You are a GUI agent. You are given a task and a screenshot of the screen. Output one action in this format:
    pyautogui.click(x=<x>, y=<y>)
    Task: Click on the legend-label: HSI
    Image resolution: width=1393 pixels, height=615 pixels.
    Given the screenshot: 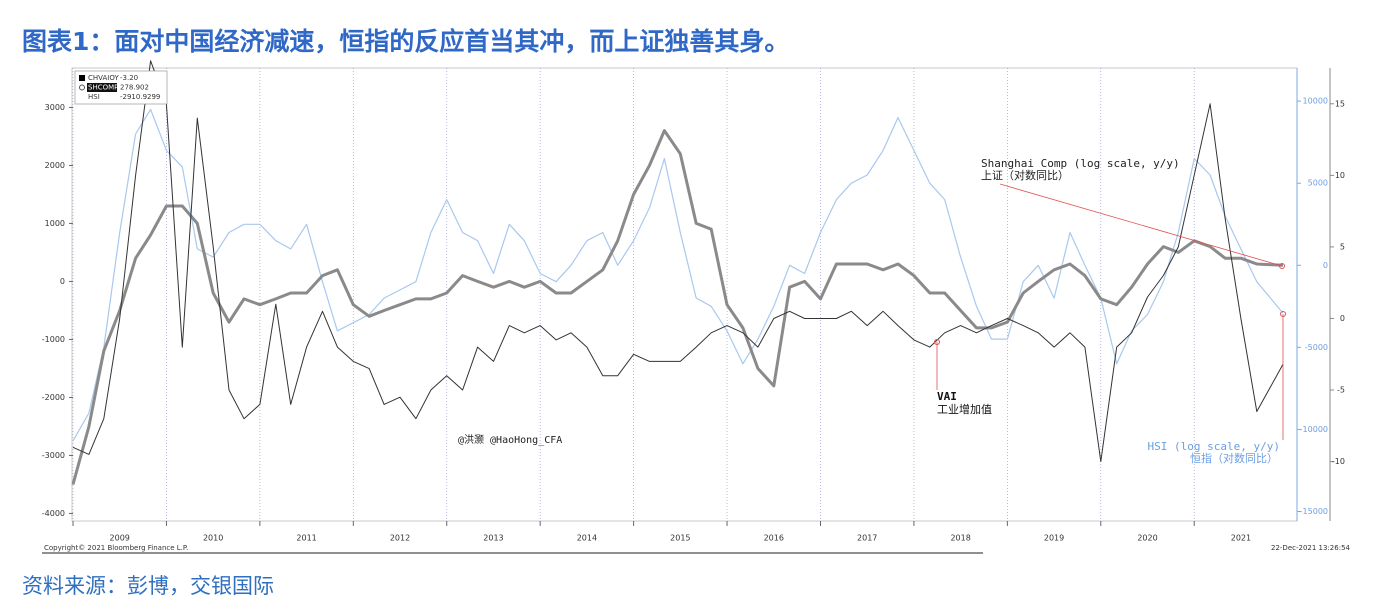 What is the action you would take?
    pyautogui.click(x=94, y=97)
    